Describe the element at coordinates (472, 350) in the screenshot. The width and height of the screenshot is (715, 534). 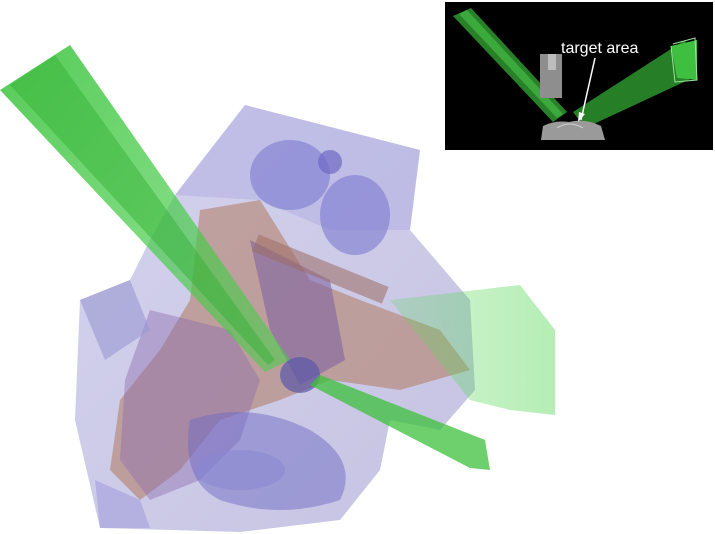
I see `scatter-beam-fan` at that location.